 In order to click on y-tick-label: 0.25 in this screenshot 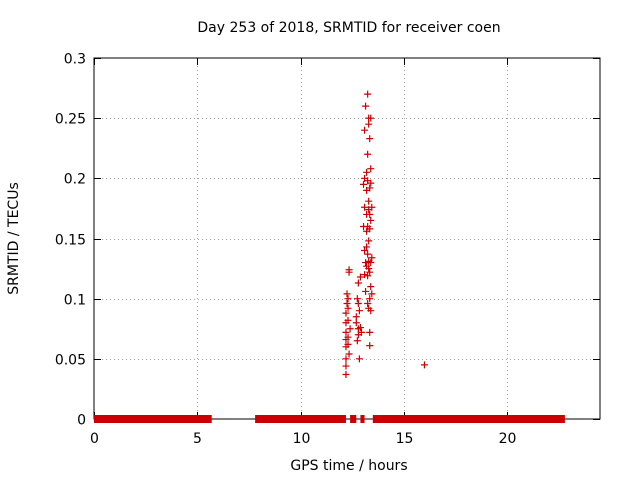, I will do `click(70, 120)`.